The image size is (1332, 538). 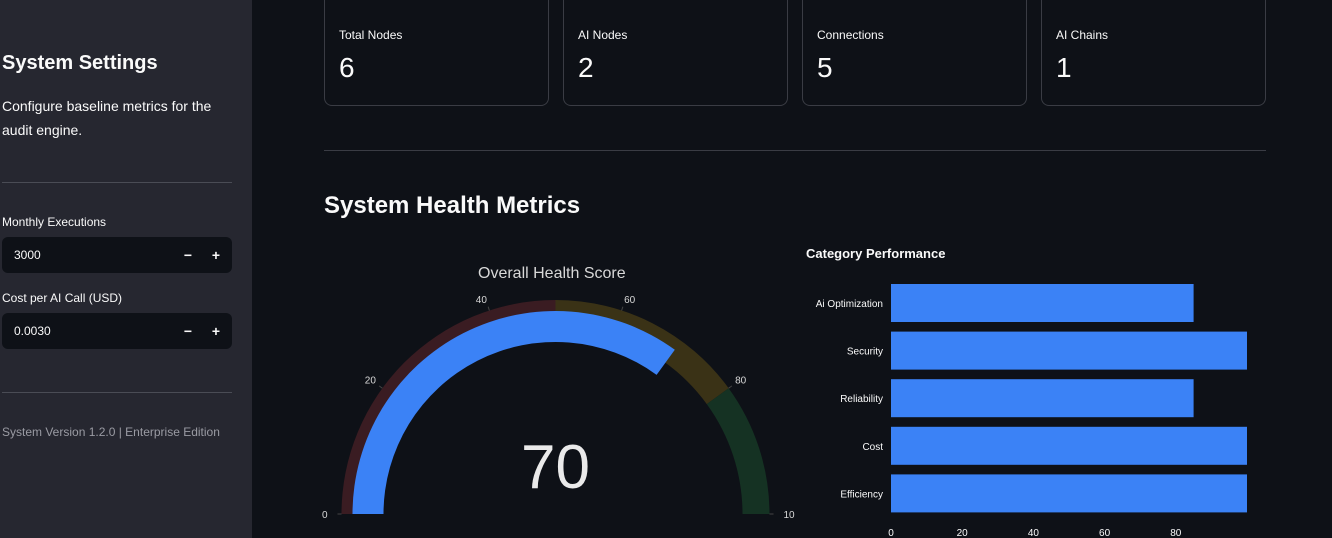 I want to click on monthly-executions-decrement-button: −, so click(x=188, y=255).